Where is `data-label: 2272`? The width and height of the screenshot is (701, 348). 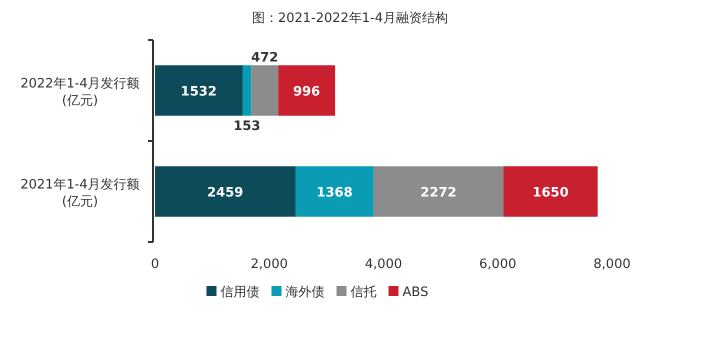 data-label: 2272 is located at coordinates (438, 193).